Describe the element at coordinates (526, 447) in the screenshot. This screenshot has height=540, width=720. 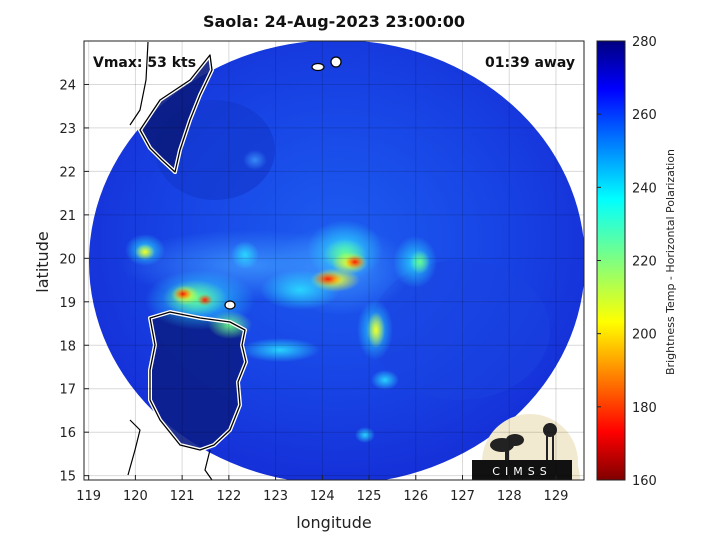
I see `cimss-logo: CIMSS` at that location.